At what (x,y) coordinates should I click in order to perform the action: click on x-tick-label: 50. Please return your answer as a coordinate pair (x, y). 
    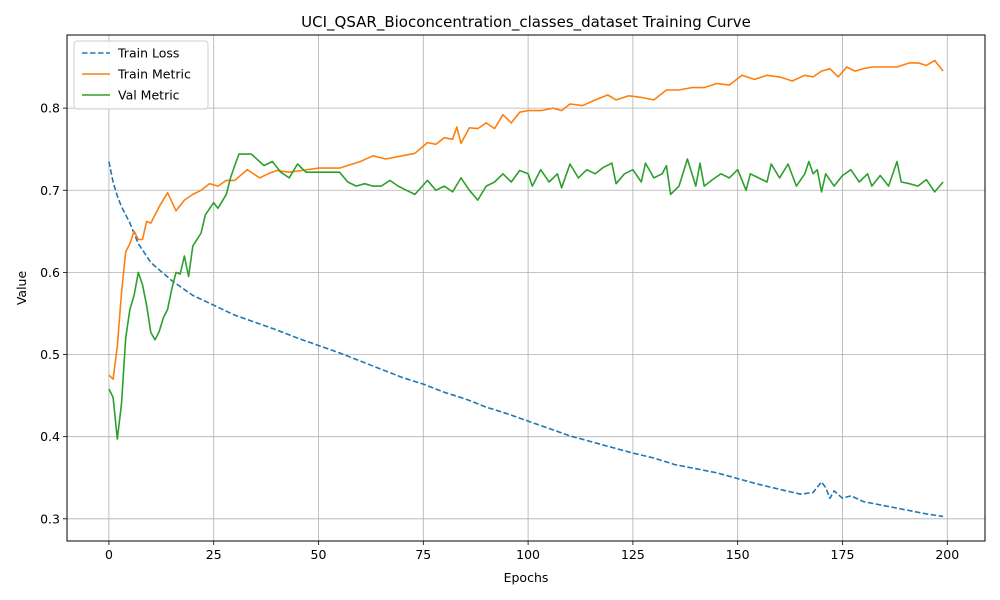
    Looking at the image, I should click on (319, 554).